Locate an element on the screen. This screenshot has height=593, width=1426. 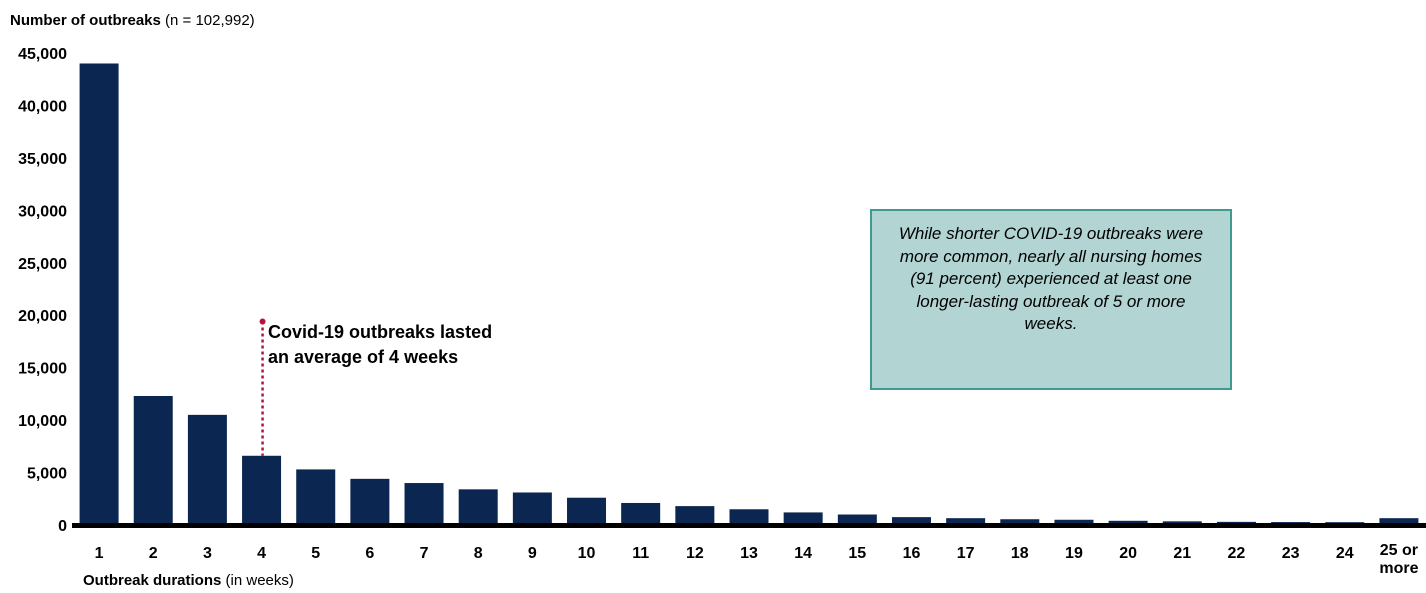
y-tick-label: 45,000 is located at coordinates (42, 54).